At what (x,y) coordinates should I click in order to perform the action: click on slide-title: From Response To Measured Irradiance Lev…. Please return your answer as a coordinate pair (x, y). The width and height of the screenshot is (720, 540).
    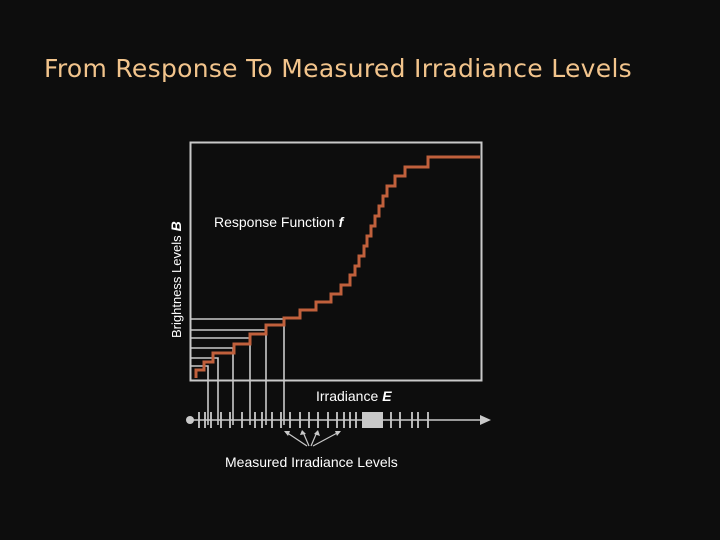
    Looking at the image, I should click on (338, 68).